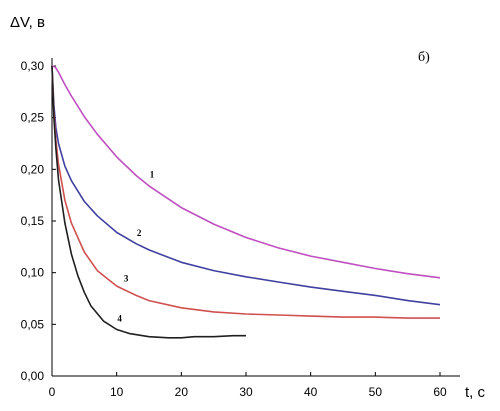  Describe the element at coordinates (33, 376) in the screenshot. I see `y-tick-label: 0,00` at that location.